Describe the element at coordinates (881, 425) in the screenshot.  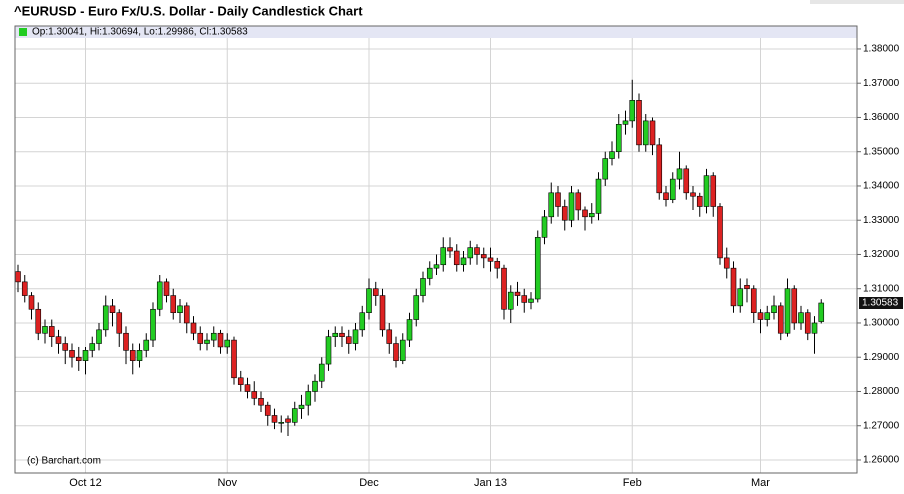
I see `y-tick-label: 1.27000` at that location.